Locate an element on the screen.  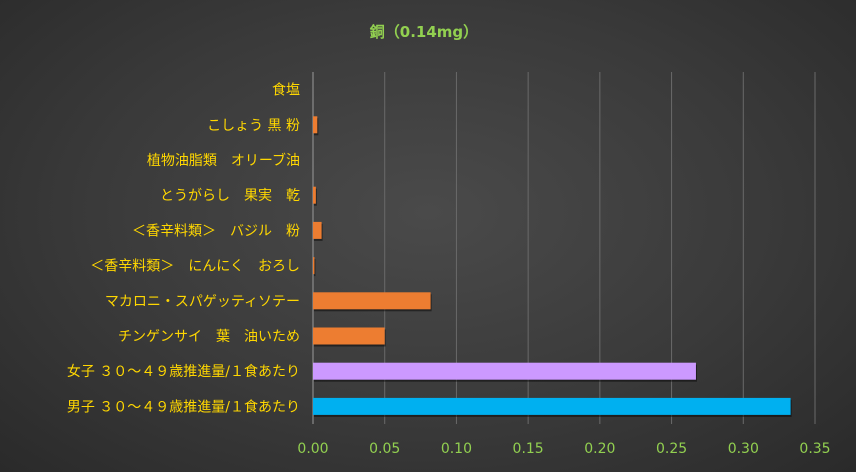
category-label: 植物油脂類 オリーブ油 is located at coordinates (223, 160).